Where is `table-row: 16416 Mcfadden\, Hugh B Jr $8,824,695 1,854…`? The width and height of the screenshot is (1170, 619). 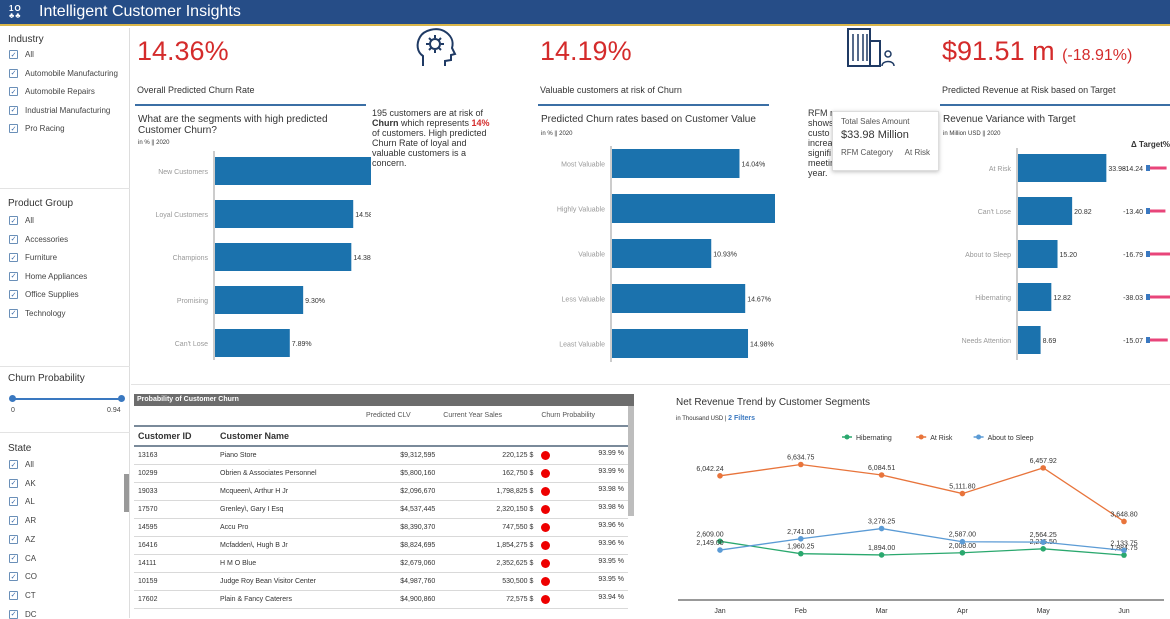 table-row: 16416 Mcfadden\, Hugh B Jr $8,824,695 1,854… is located at coordinates (381, 545).